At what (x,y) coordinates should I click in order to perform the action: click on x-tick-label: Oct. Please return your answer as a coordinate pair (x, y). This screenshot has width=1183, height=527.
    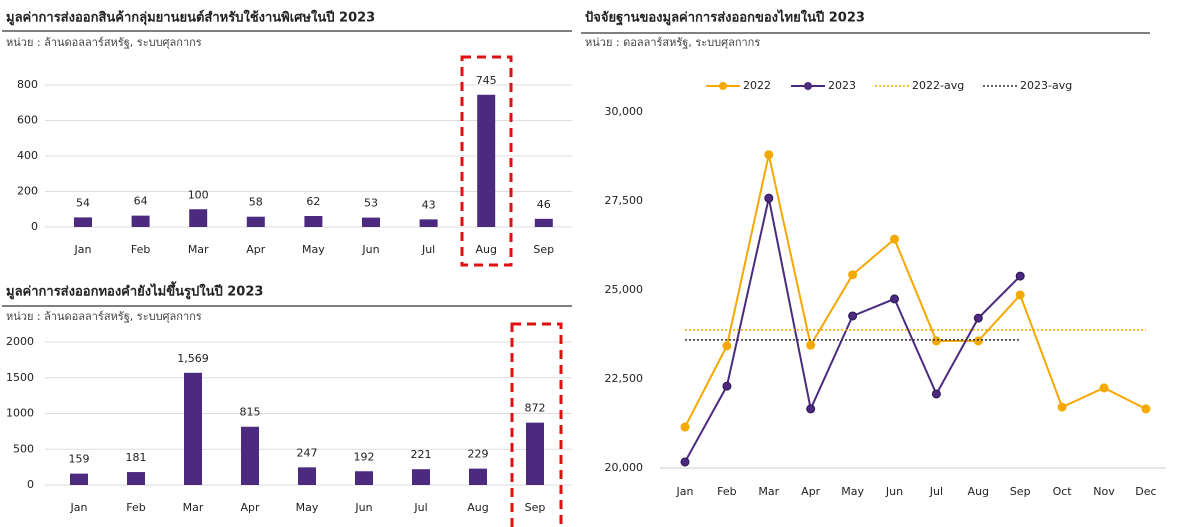
    Looking at the image, I should click on (1063, 491).